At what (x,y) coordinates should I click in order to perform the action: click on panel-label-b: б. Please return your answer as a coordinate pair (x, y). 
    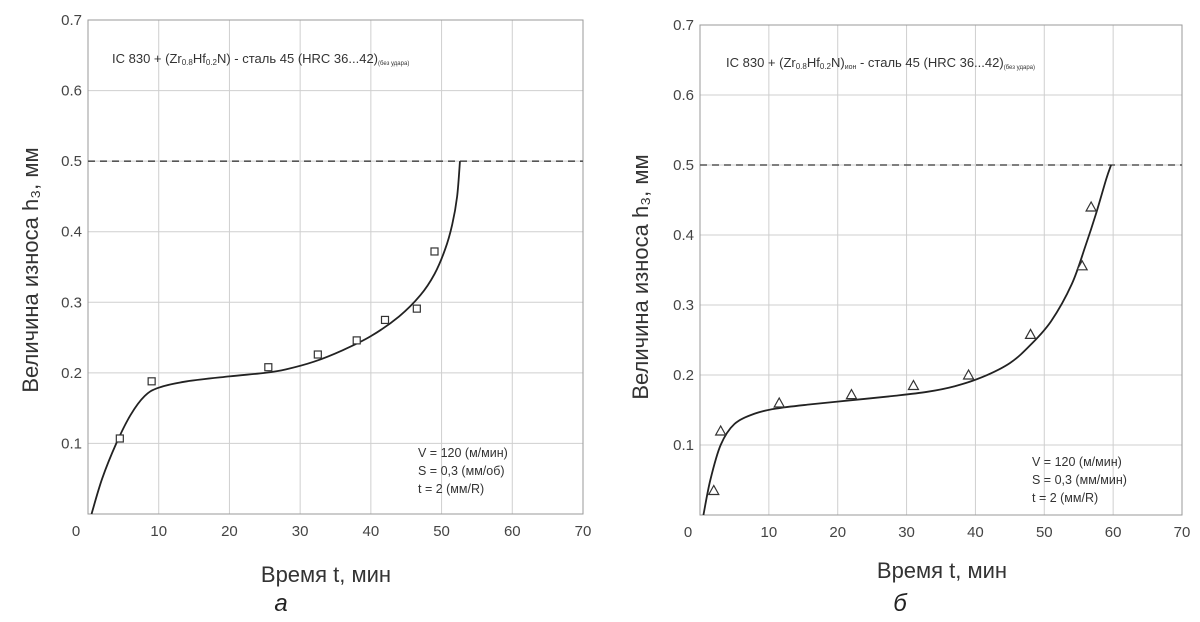
    Looking at the image, I should click on (900, 603).